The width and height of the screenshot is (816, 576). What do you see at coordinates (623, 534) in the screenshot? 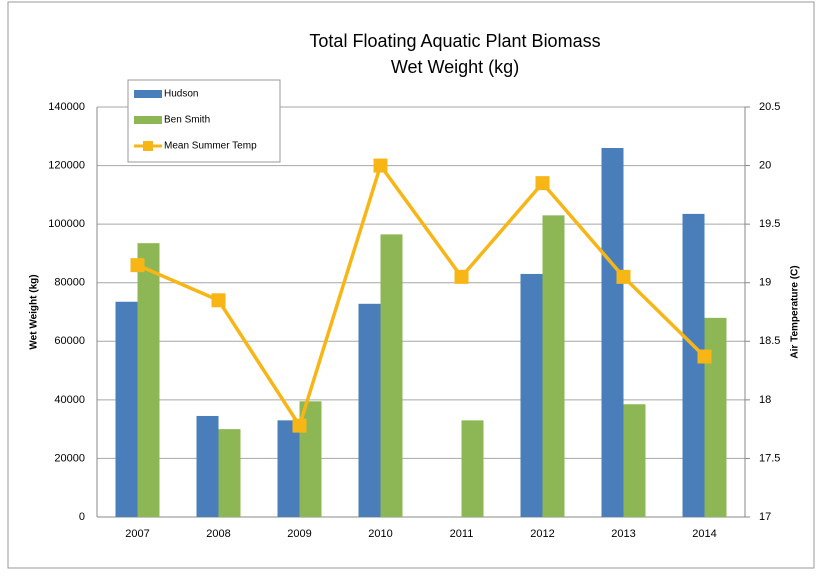
I see `x-tick-label: 2013` at bounding box center [623, 534].